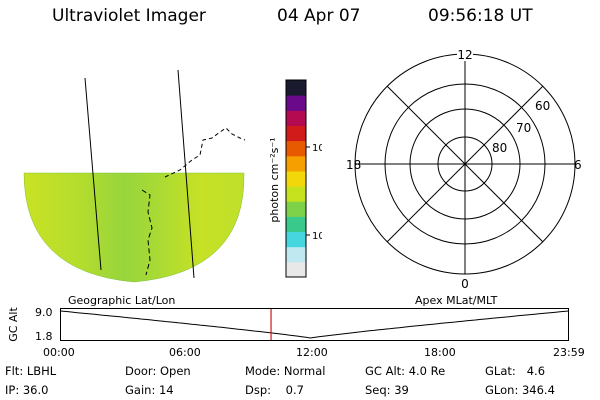 Image resolution: width=600 pixels, height=400 pixels. Describe the element at coordinates (480, 16) in the screenshot. I see `observation-time: 09:56:18 UT` at that location.